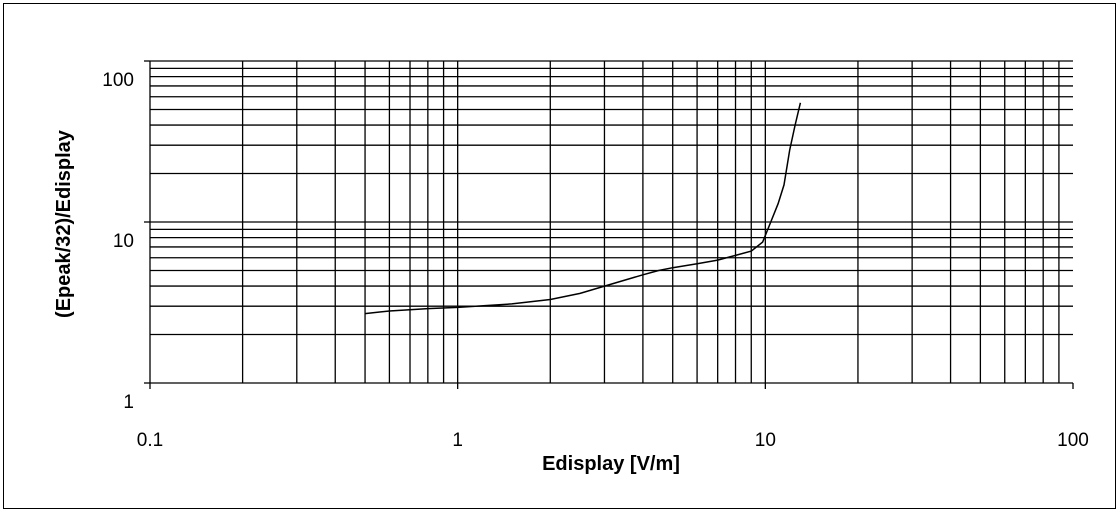 This screenshot has width=1120, height=513. Describe the element at coordinates (611, 464) in the screenshot. I see `x-axis-label: Edisplay [V/m]` at that location.